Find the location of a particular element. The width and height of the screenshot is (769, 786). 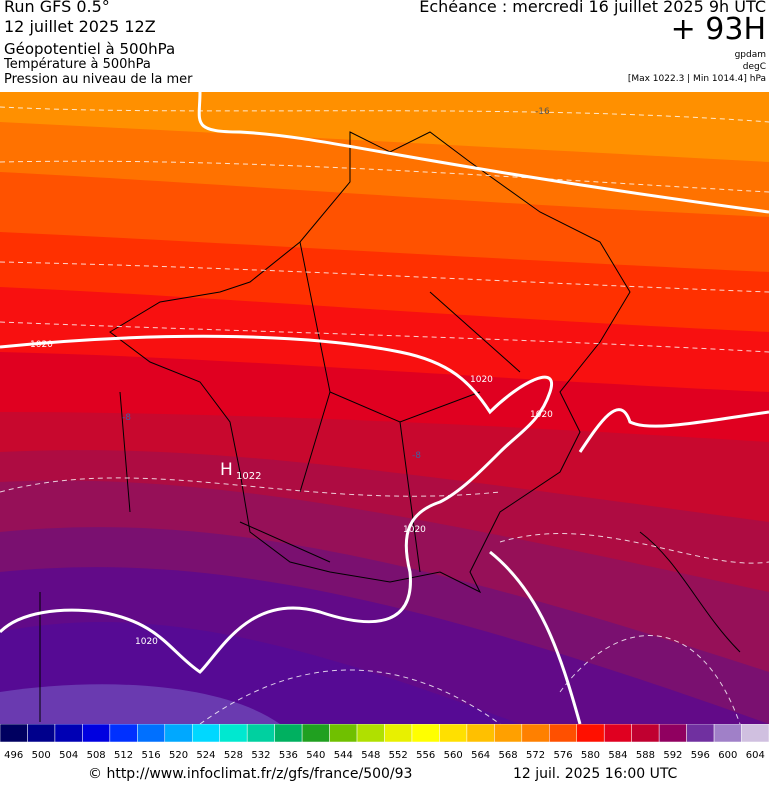

colorbar-label: 556 is located at coordinates (425, 755).